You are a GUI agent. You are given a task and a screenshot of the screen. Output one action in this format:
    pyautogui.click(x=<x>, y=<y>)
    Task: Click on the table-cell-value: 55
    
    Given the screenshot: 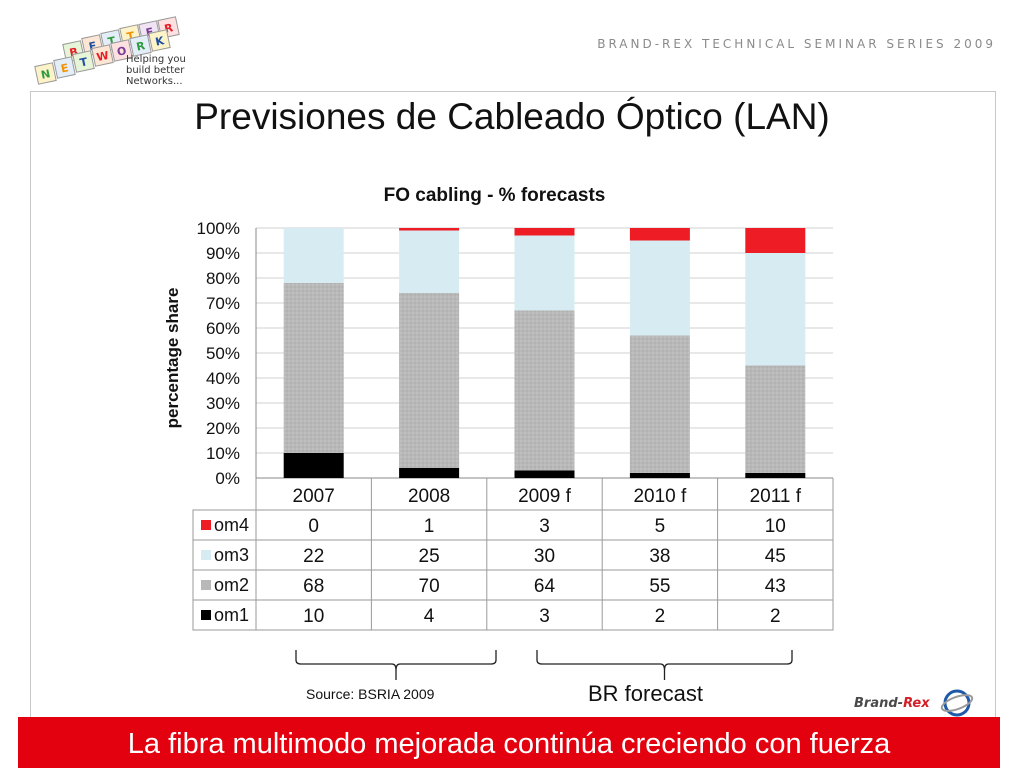 What is the action you would take?
    pyautogui.click(x=659, y=586)
    